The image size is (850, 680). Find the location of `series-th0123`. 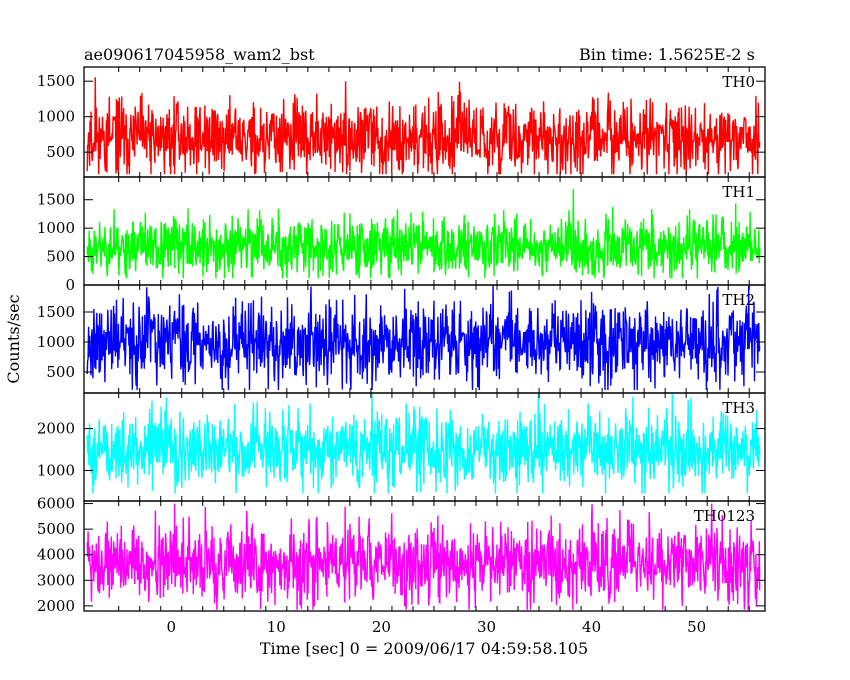

series-th0123 is located at coordinates (423, 556).